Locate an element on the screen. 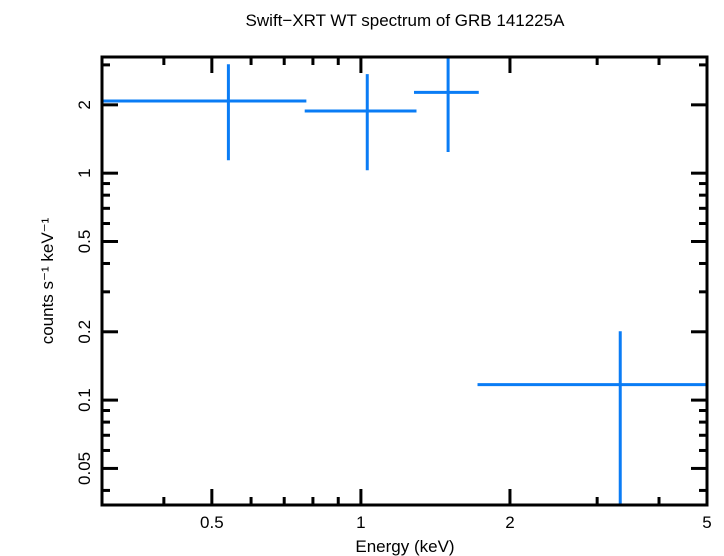 The width and height of the screenshot is (724, 556). y-tick-label: 0.1 is located at coordinates (84, 400).